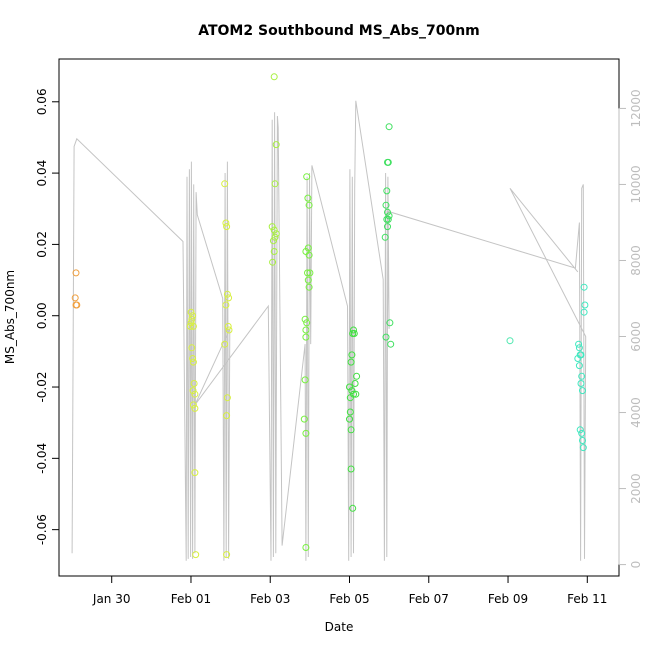  Describe the element at coordinates (42, 101) in the screenshot. I see `y-tick-label: 0.06` at that location.